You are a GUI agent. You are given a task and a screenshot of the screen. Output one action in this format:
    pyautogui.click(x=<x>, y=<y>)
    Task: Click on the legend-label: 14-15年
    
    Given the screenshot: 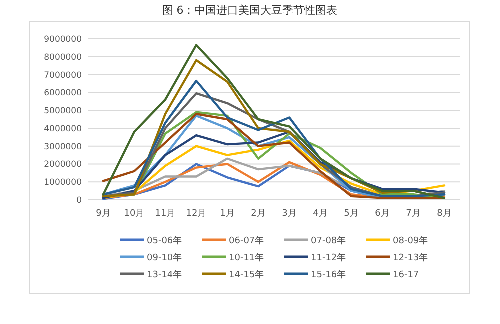 What is the action you would take?
    pyautogui.click(x=246, y=275)
    